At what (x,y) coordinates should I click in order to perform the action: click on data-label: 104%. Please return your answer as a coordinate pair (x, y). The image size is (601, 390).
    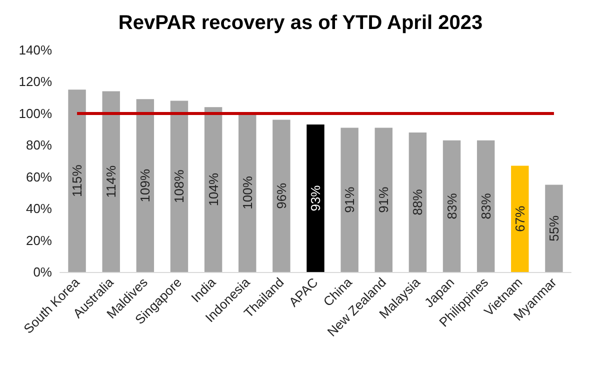
    Looking at the image, I should click on (213, 189).